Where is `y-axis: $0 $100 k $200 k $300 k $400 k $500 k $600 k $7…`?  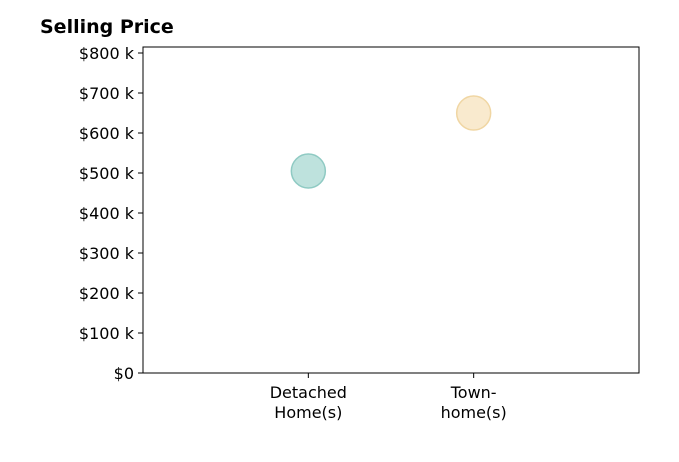 y-axis: $0 $100 k $200 k $300 k $400 k $500 k $600 k $7… is located at coordinates (111, 213).